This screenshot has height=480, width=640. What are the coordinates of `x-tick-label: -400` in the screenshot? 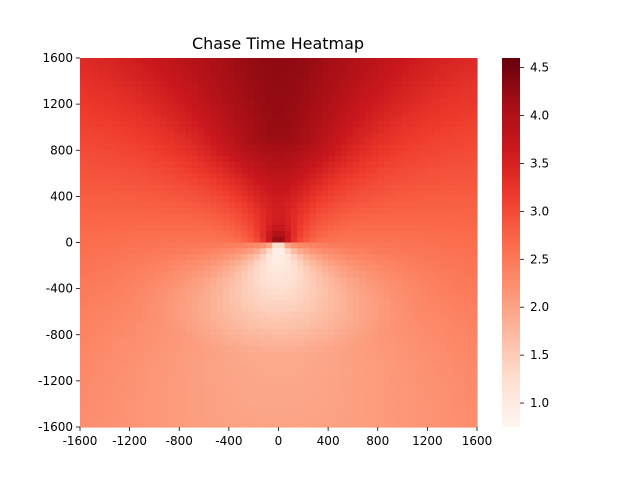 It's located at (228, 441).